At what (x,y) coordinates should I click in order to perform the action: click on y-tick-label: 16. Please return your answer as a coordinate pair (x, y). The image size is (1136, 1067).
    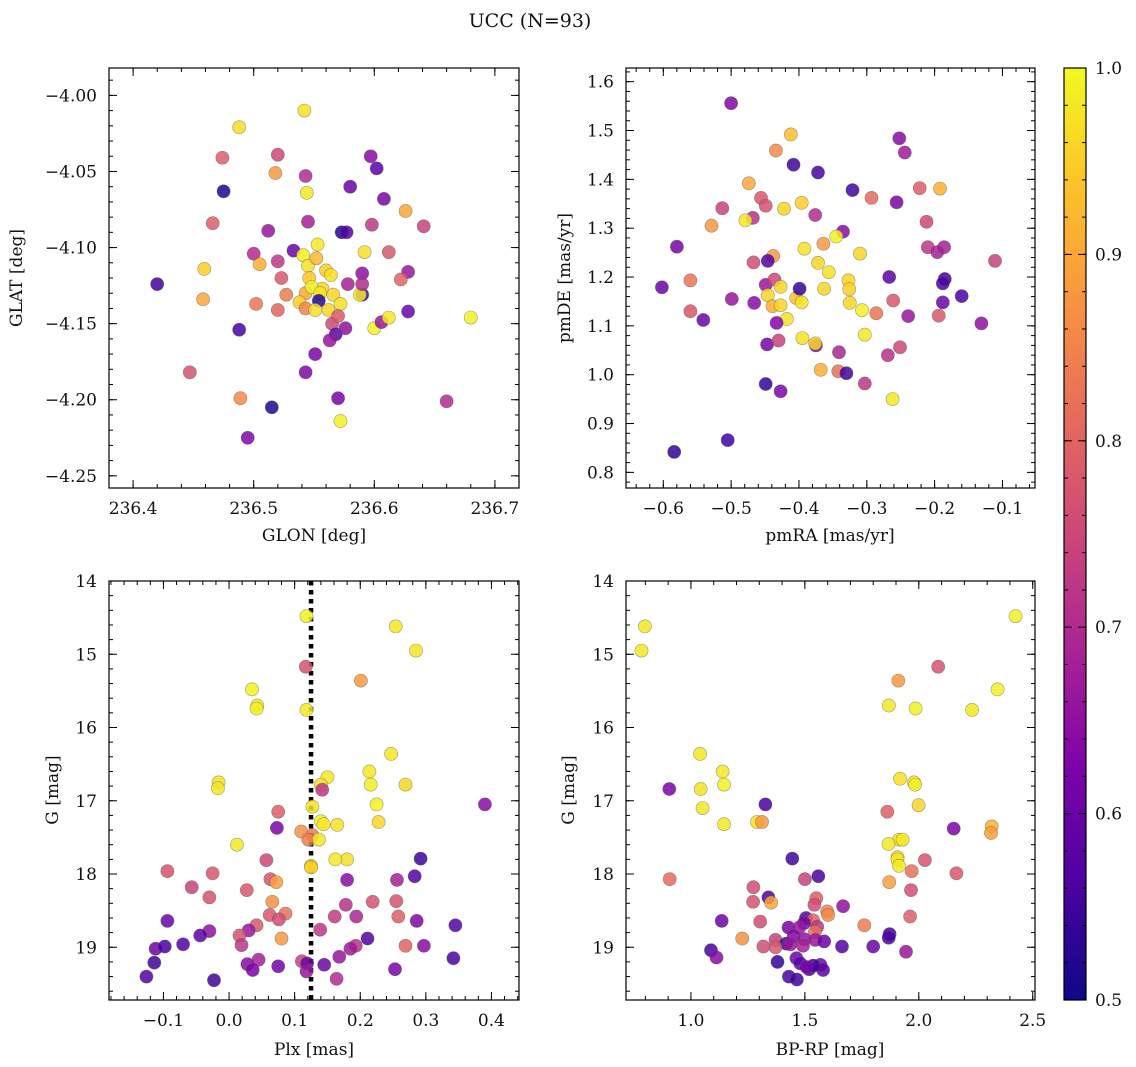
    Looking at the image, I should click on (603, 729).